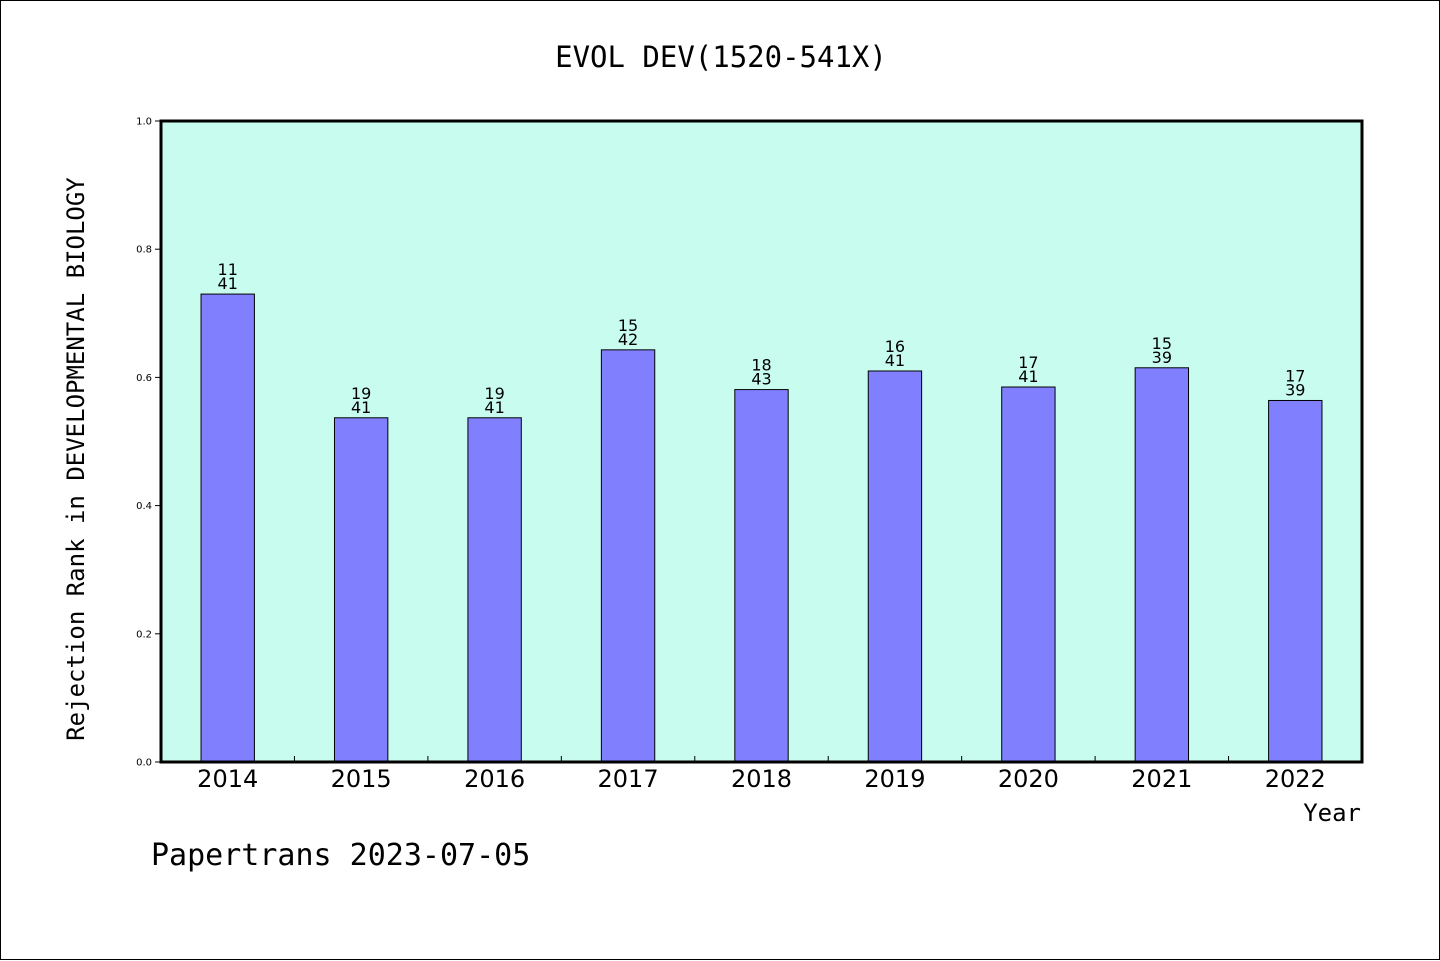 The height and width of the screenshot is (961, 1440). What do you see at coordinates (144, 763) in the screenshot?
I see `y-tick-label: 0.0` at bounding box center [144, 763].